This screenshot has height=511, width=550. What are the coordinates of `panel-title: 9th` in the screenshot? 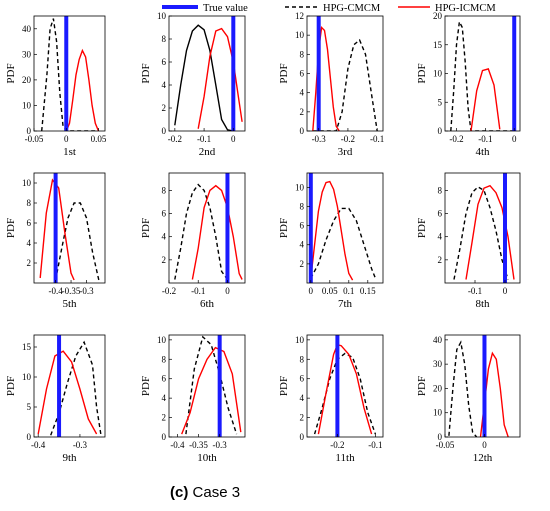 It's located at (69, 458).